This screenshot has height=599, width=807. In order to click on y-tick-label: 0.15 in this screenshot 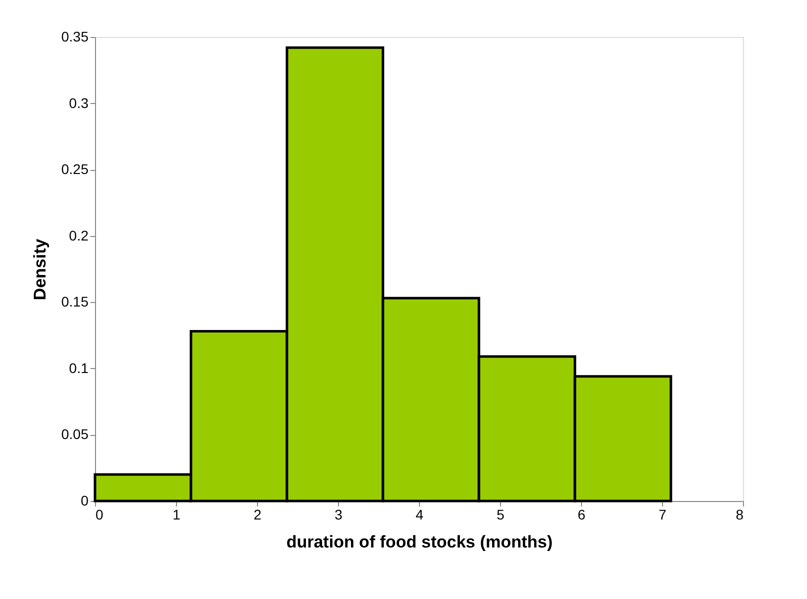, I will do `click(75, 302)`.